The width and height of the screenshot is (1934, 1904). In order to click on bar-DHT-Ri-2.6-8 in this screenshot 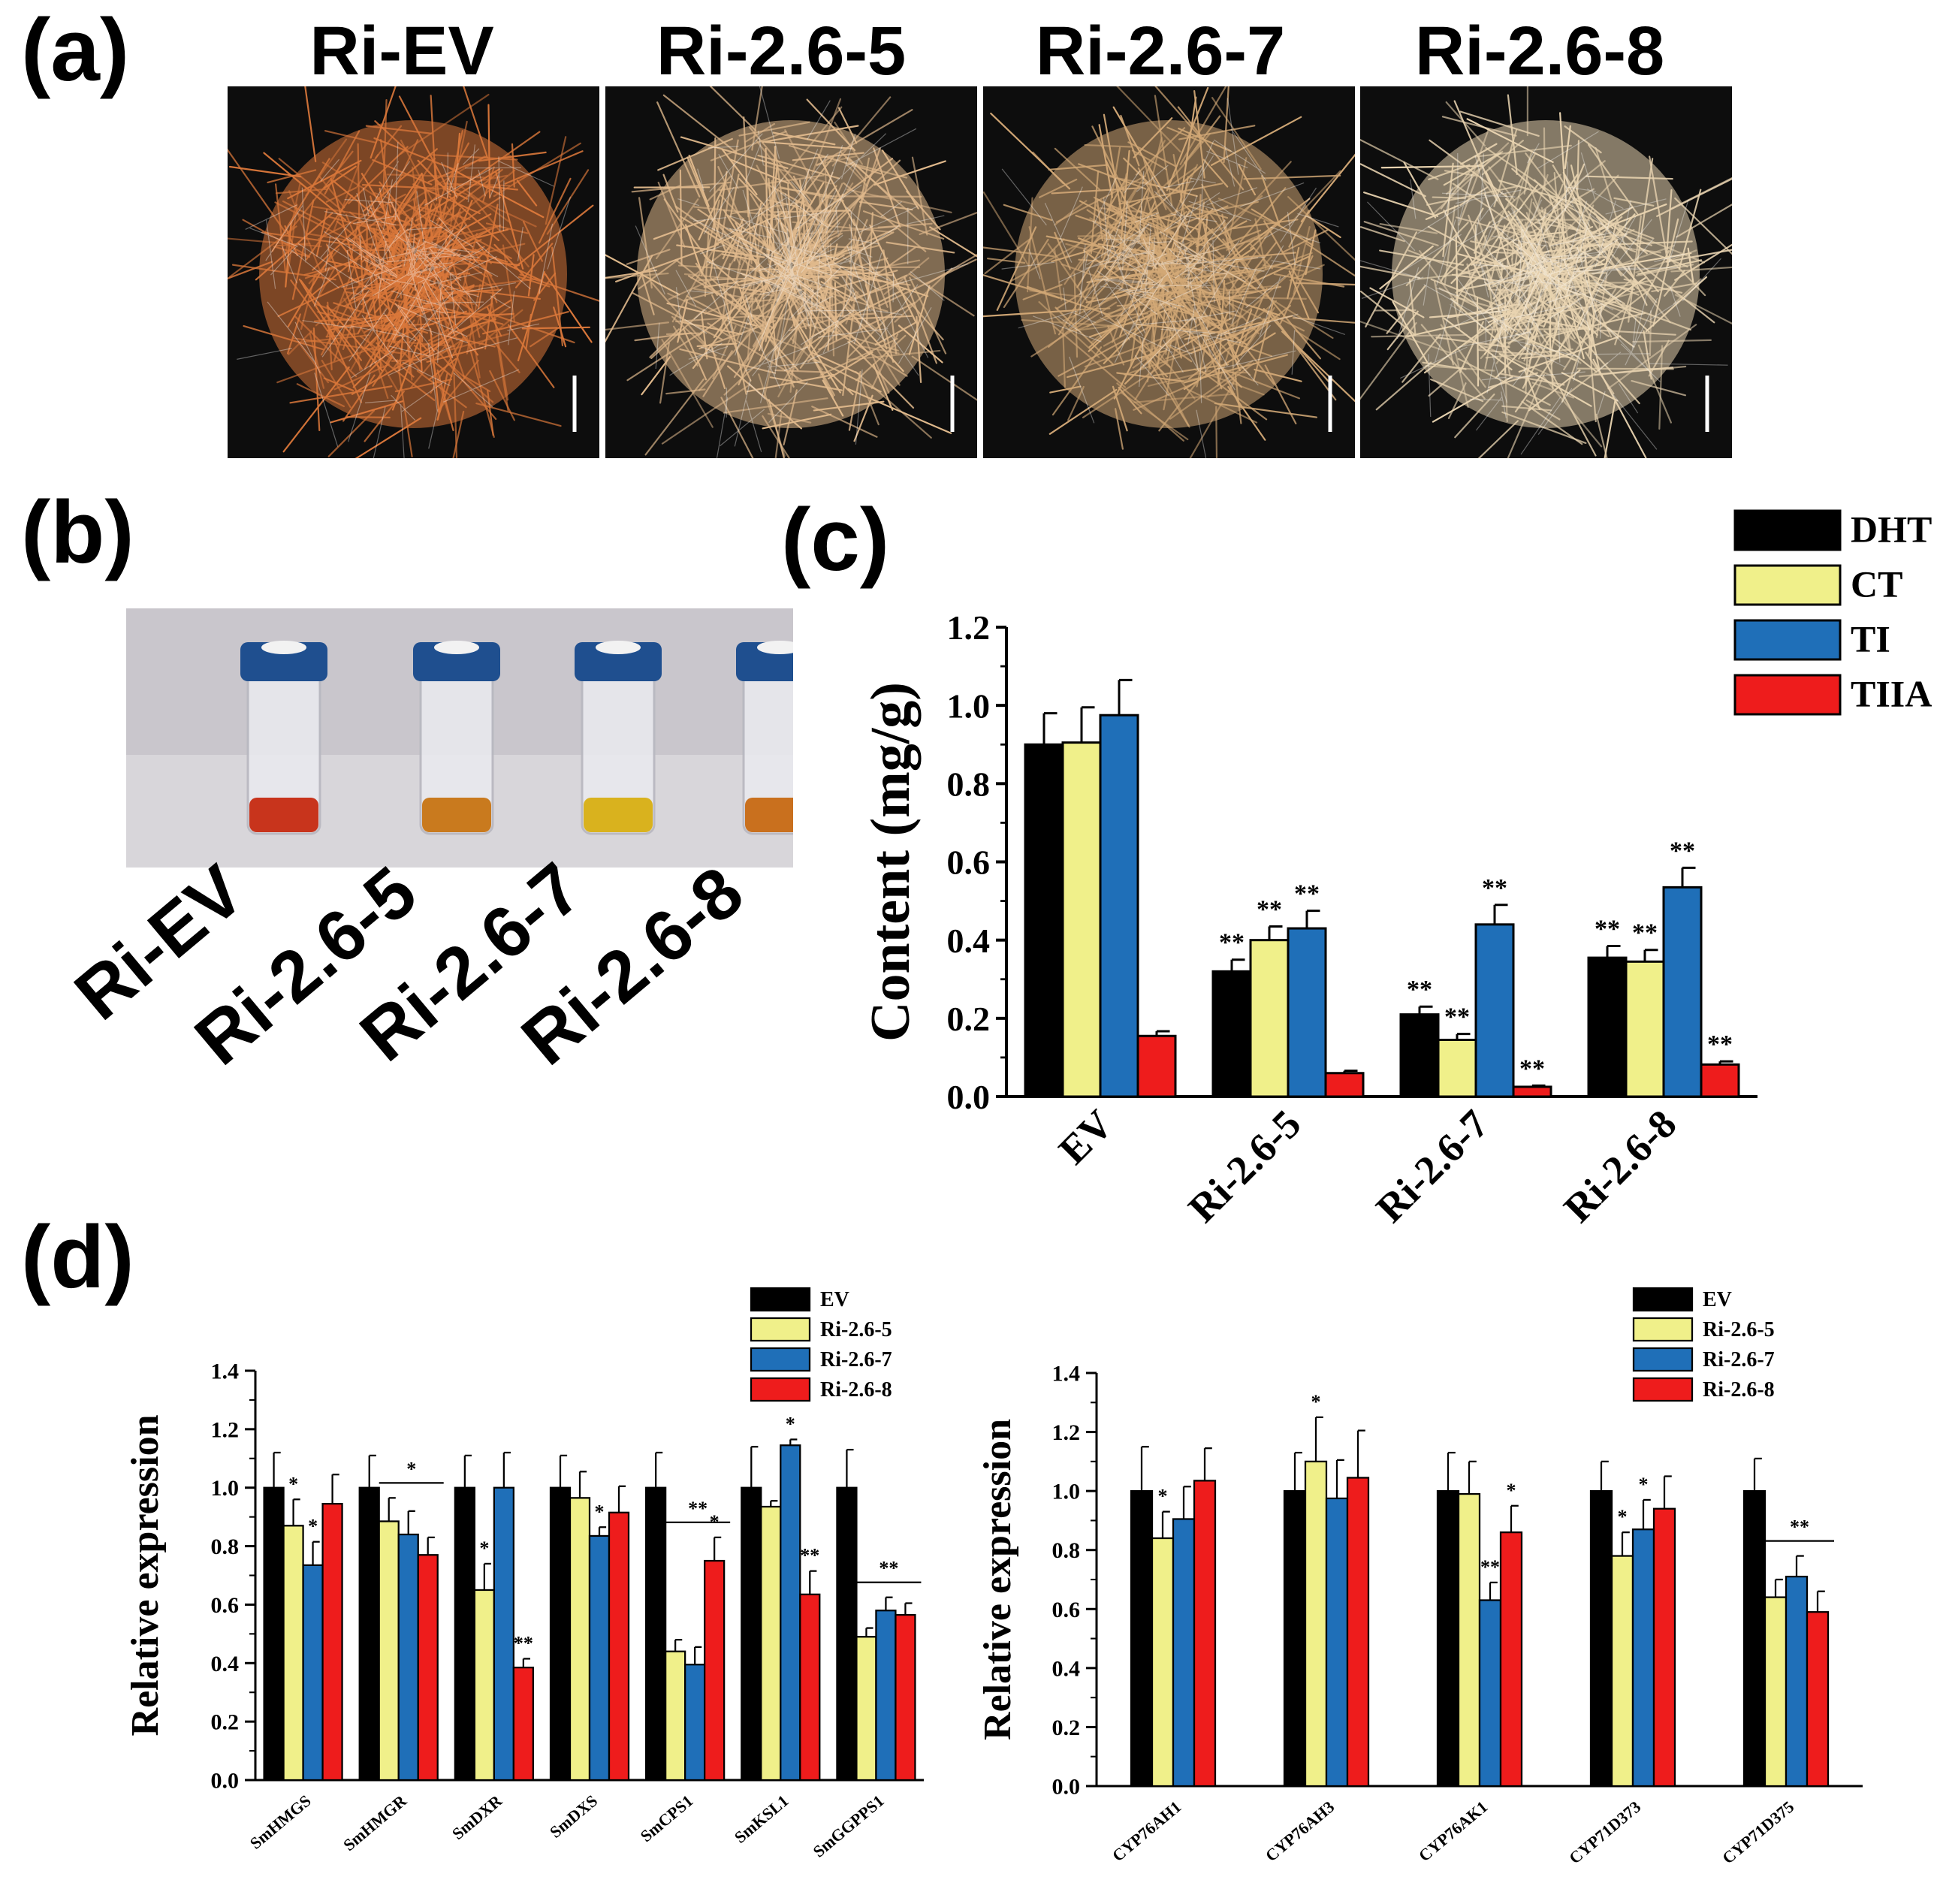, I will do `click(1607, 1027)`.